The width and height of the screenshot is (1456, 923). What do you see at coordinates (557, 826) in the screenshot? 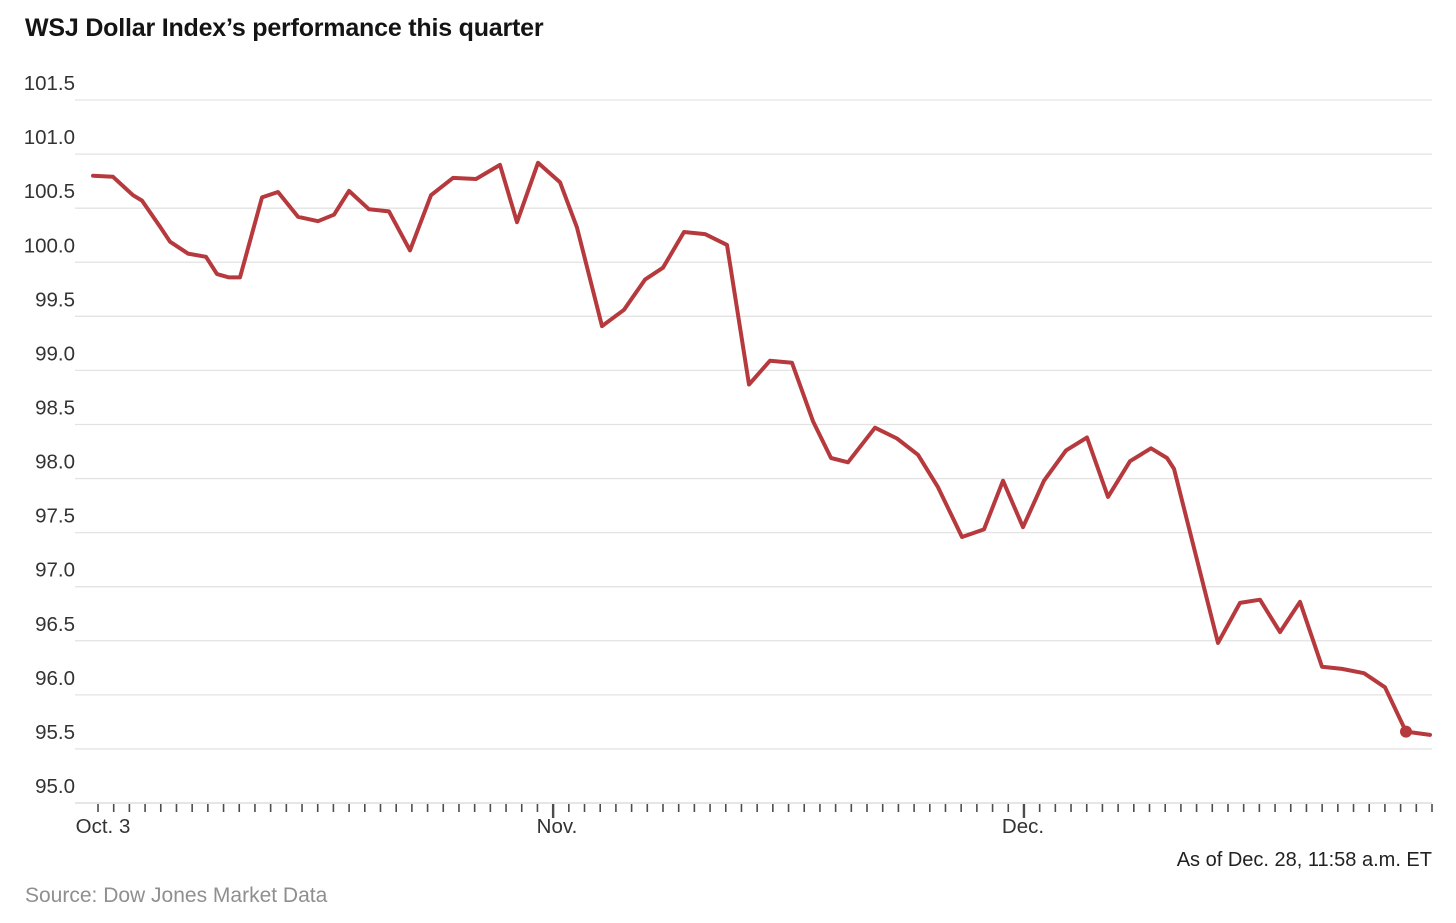
I see `x-axis-label: Nov.` at bounding box center [557, 826].